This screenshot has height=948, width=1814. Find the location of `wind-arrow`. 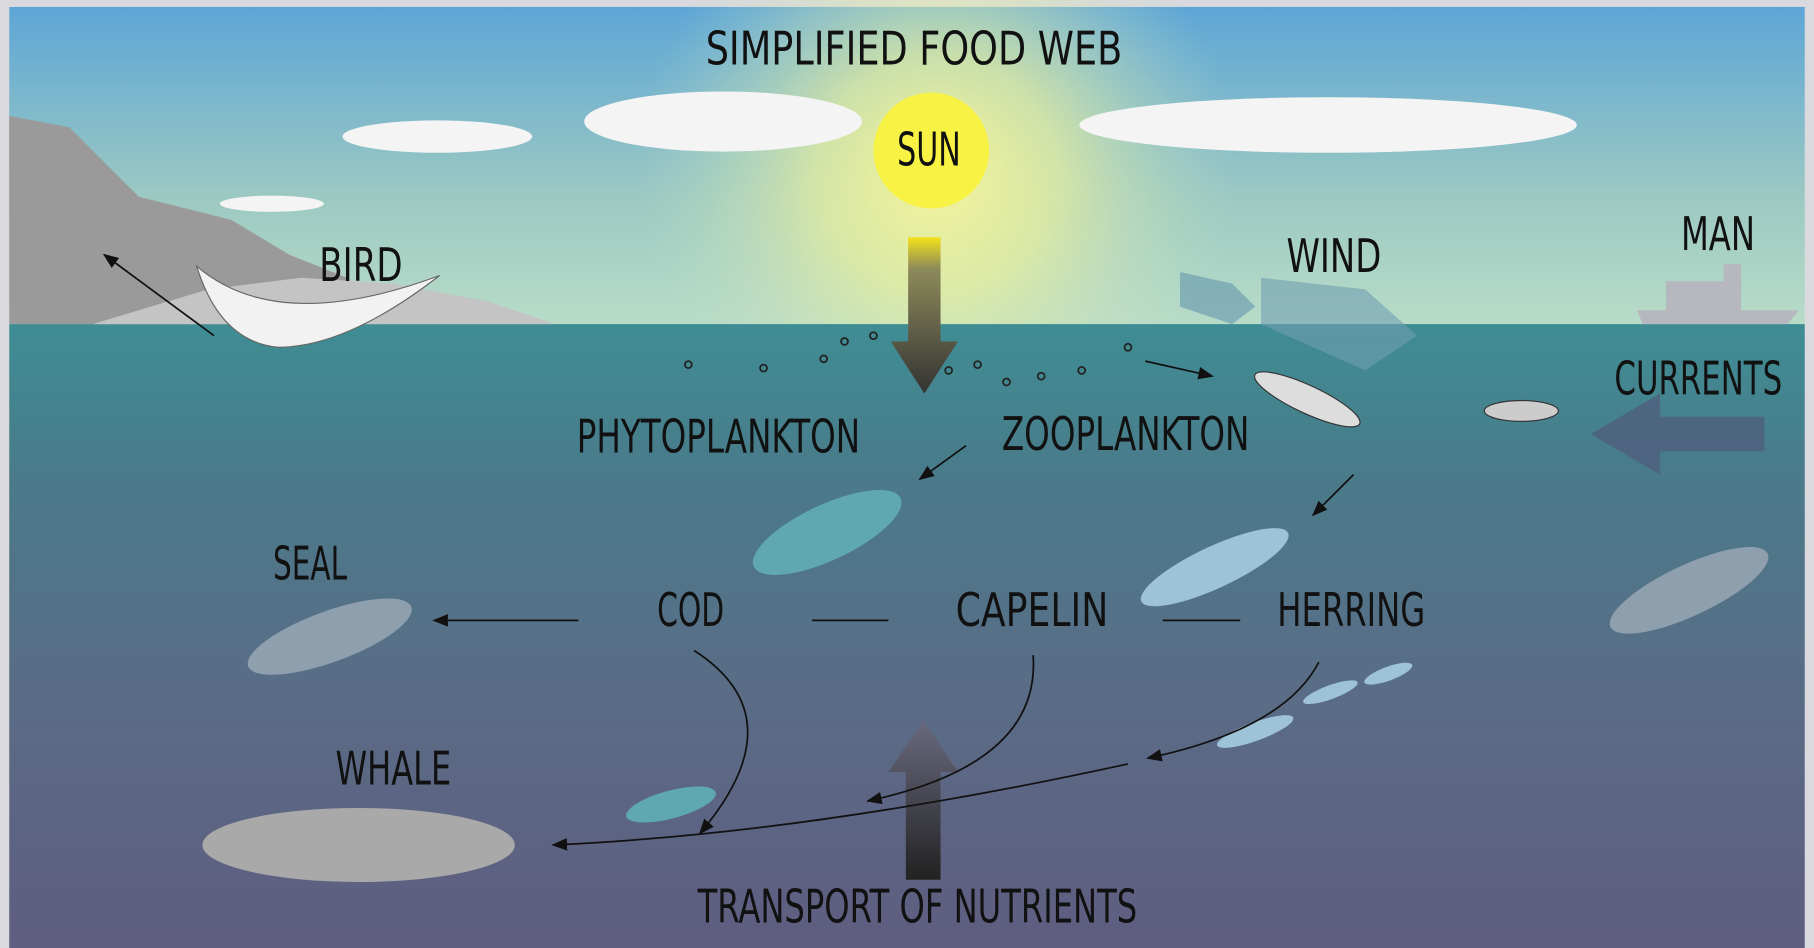

wind-arrow is located at coordinates (1218, 298).